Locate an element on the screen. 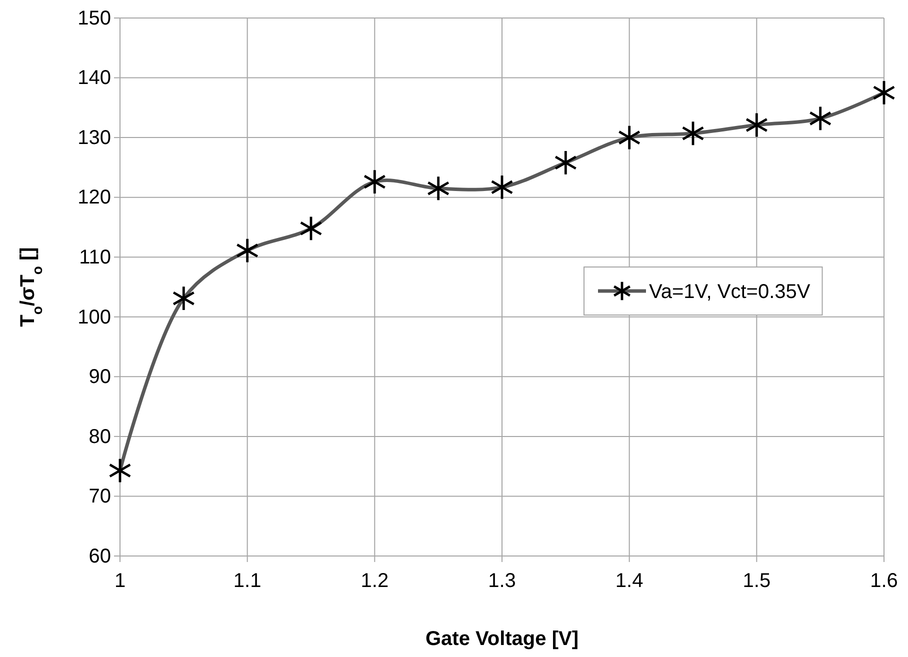 The width and height of the screenshot is (908, 657). x-tick-label: 1.2 is located at coordinates (374, 581).